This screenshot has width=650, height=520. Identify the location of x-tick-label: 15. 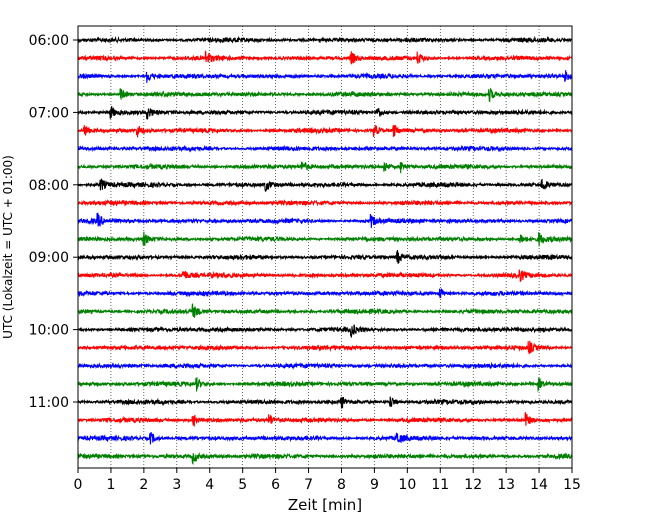
(572, 485).